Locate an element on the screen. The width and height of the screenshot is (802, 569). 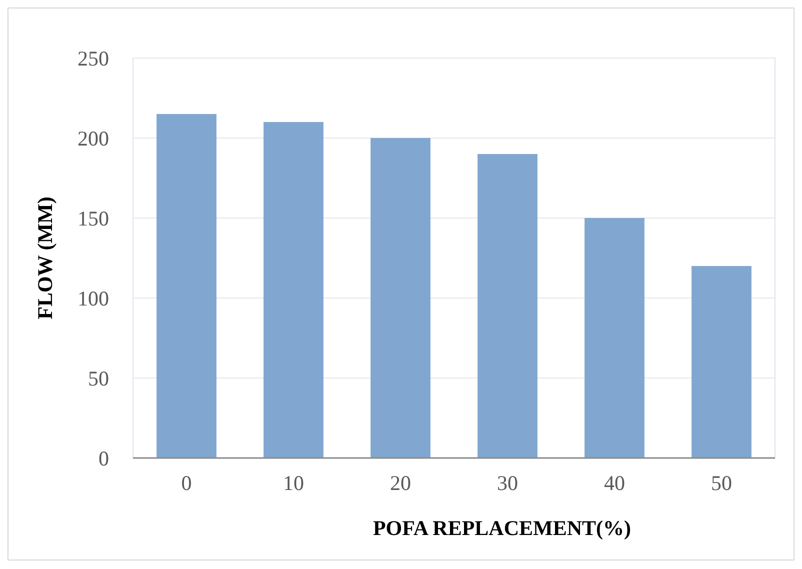
x-tick-label: 20 is located at coordinates (400, 483).